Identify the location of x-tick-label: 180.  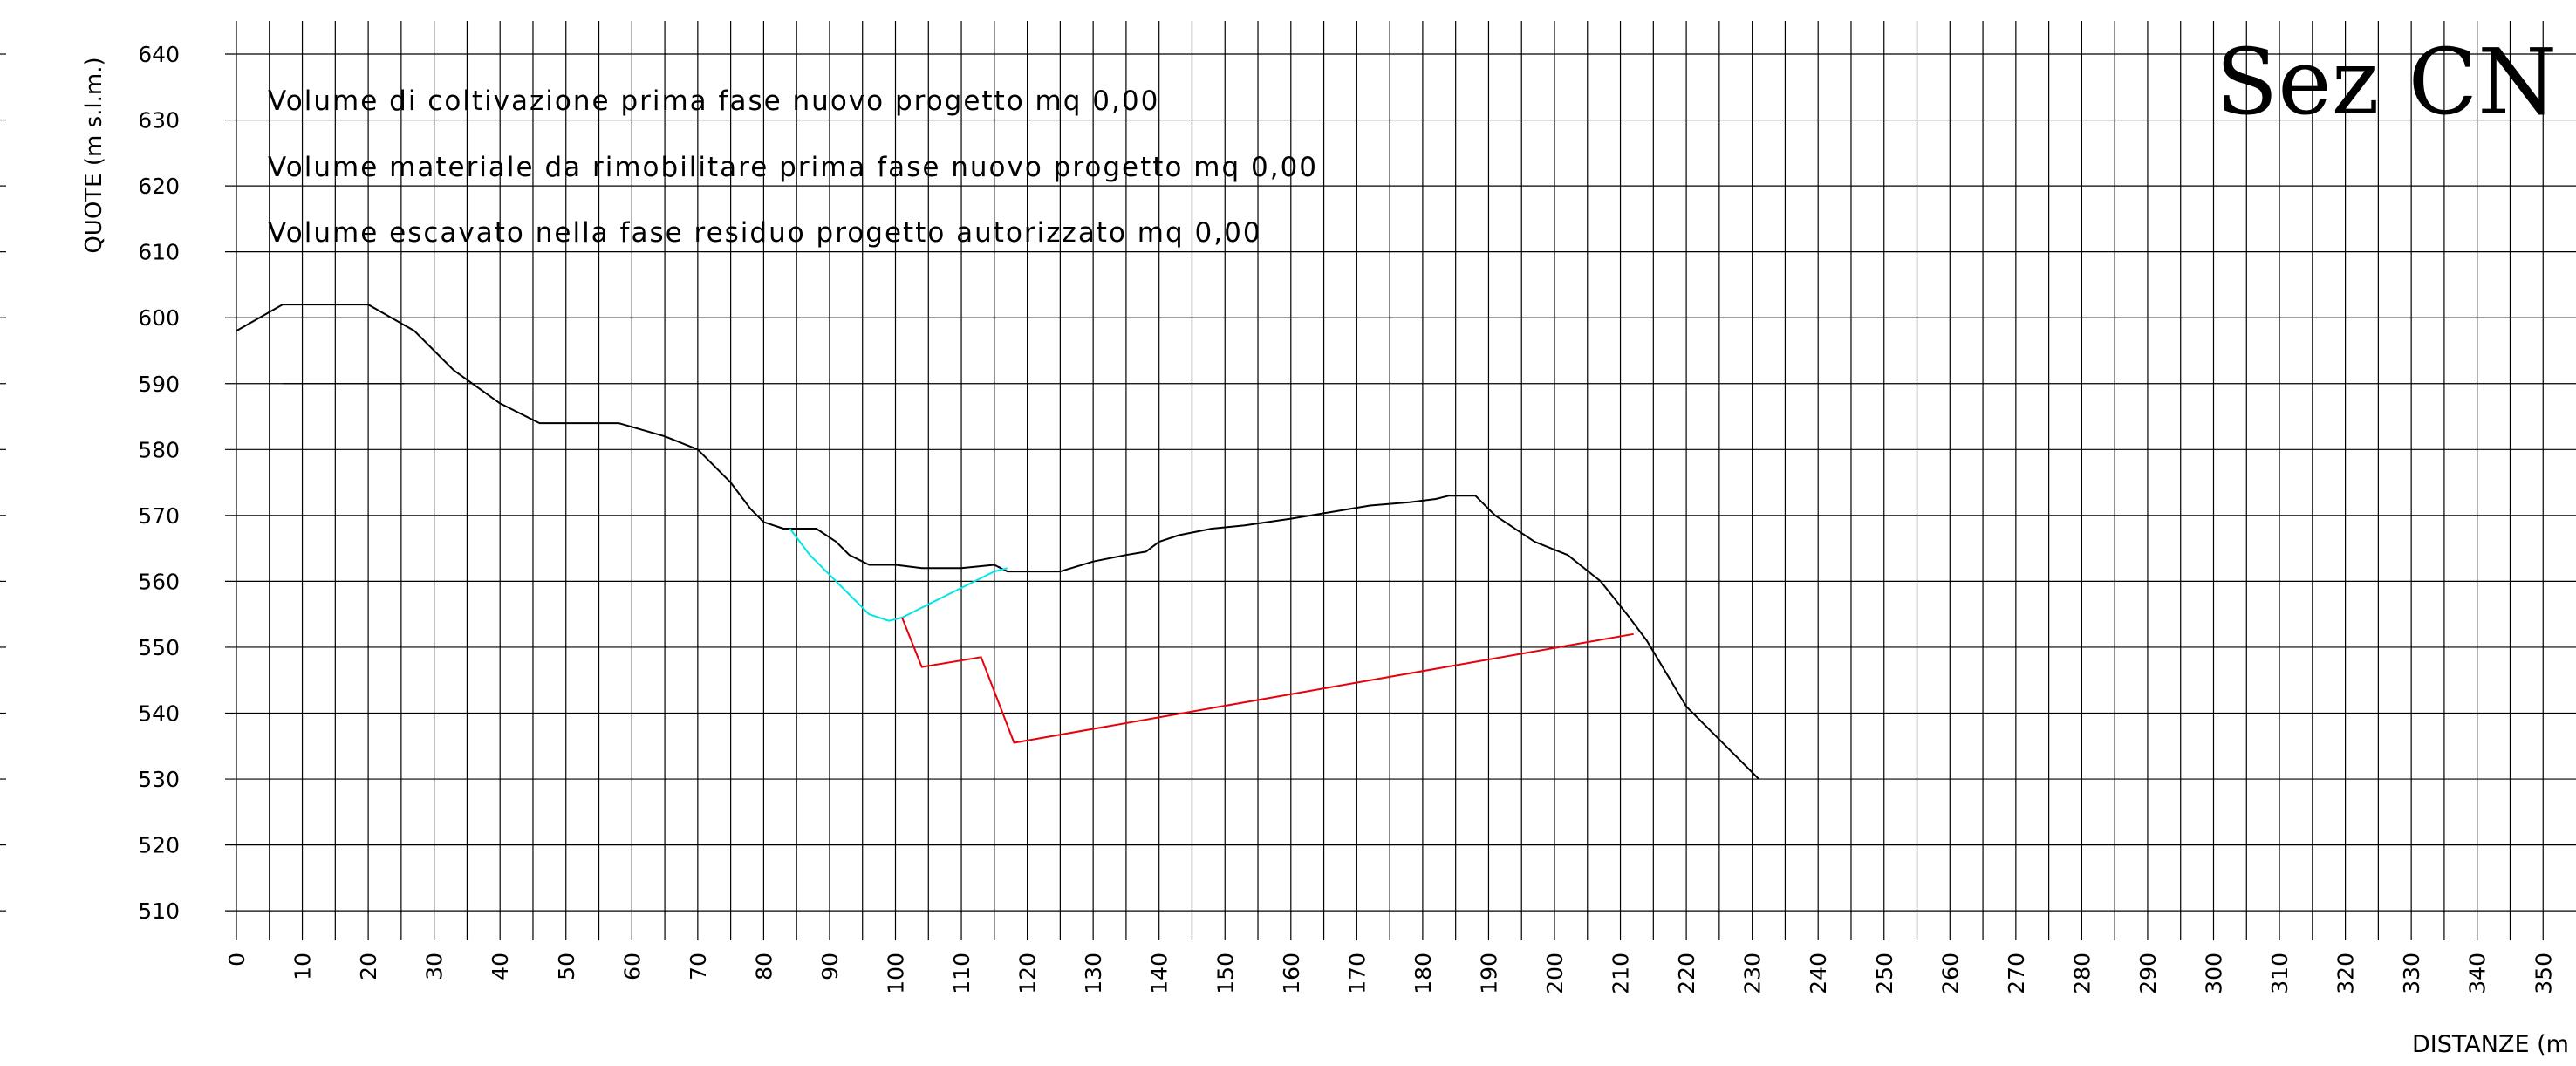
(1423, 973).